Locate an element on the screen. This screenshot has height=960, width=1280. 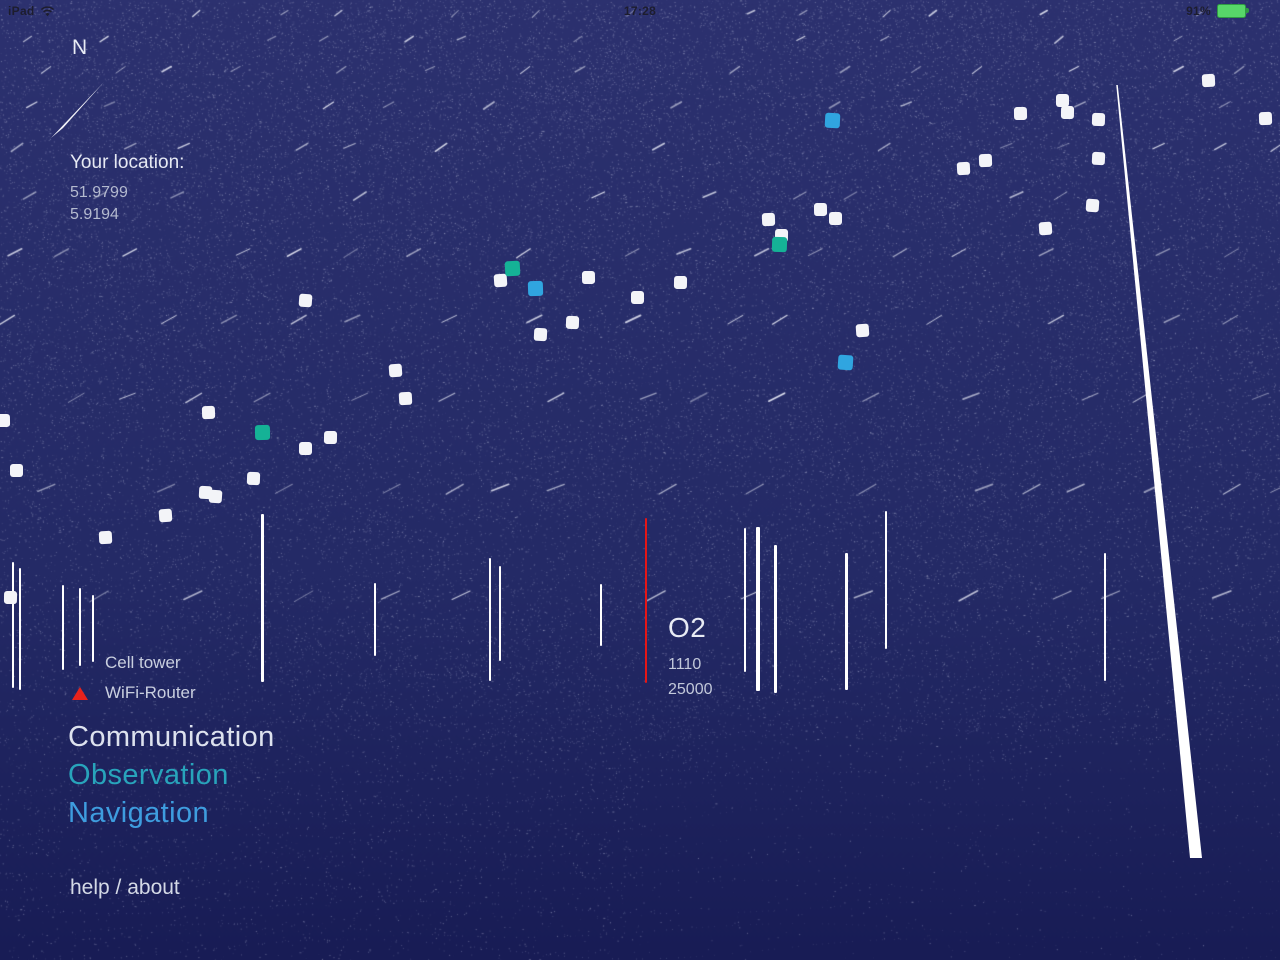
battery-icon is located at coordinates (1233, 11).